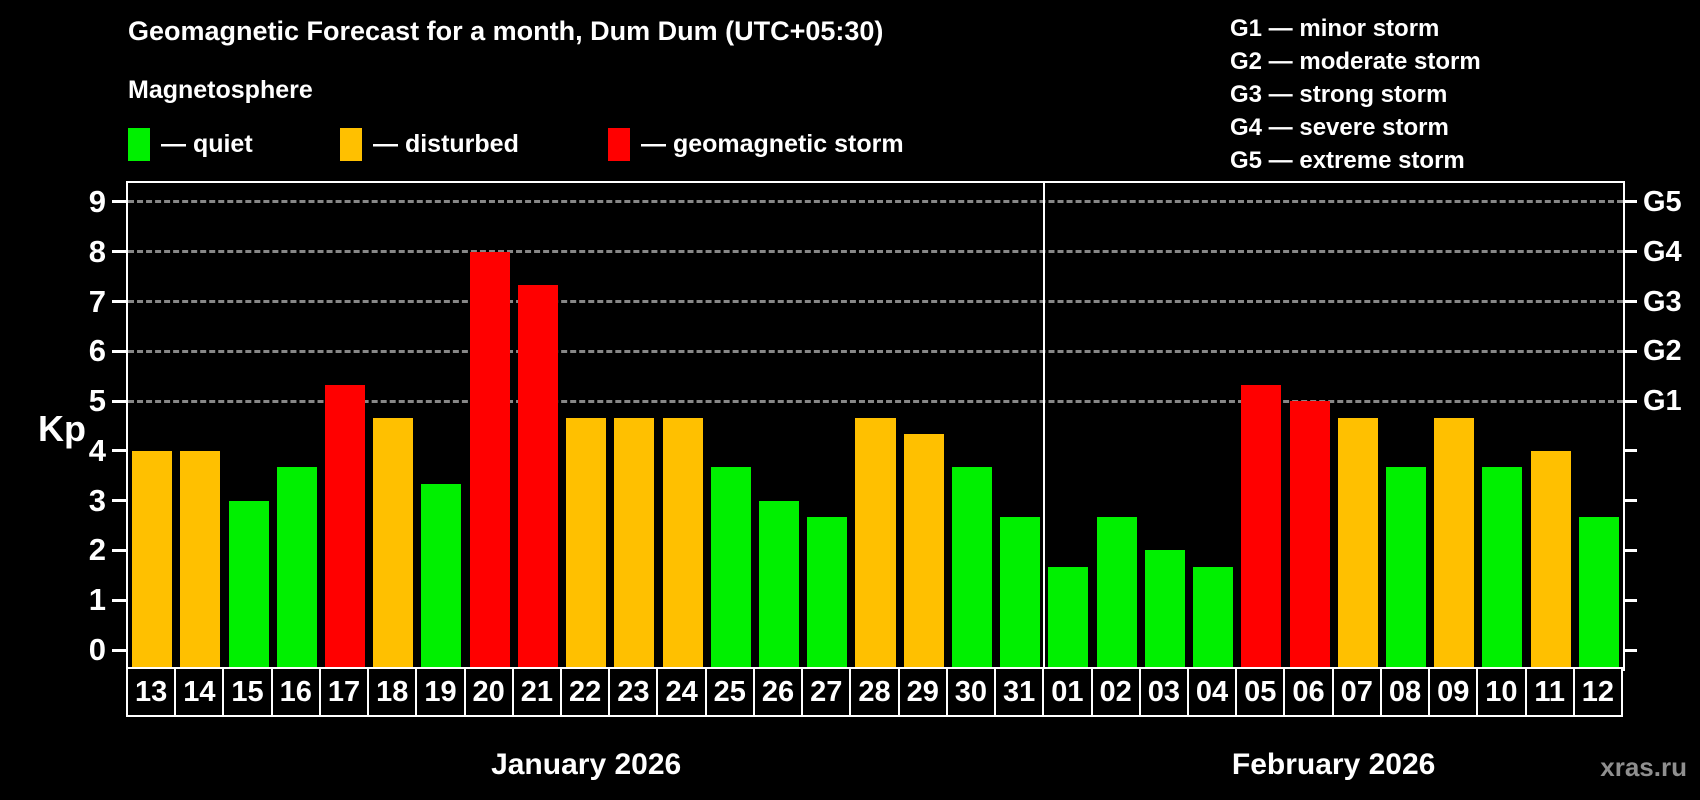 The width and height of the screenshot is (1700, 800). I want to click on day-box-08: 08, so click(1405, 692).